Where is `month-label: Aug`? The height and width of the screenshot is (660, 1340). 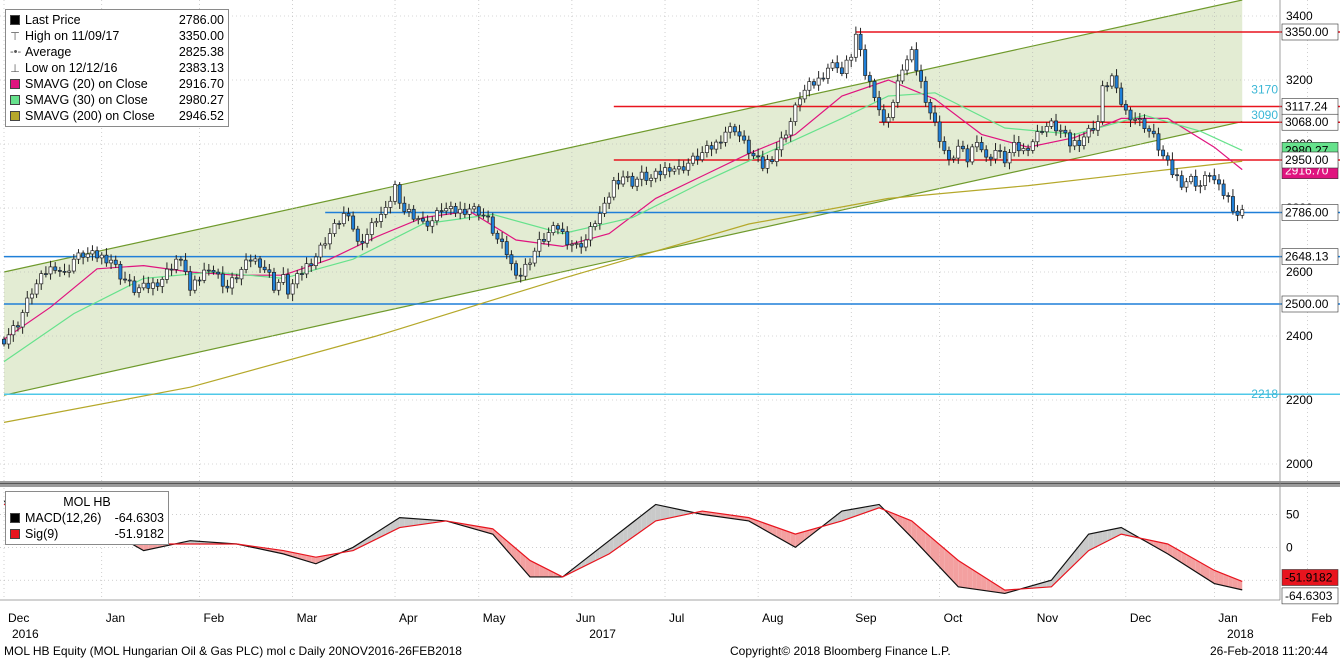 month-label: Aug is located at coordinates (772, 618).